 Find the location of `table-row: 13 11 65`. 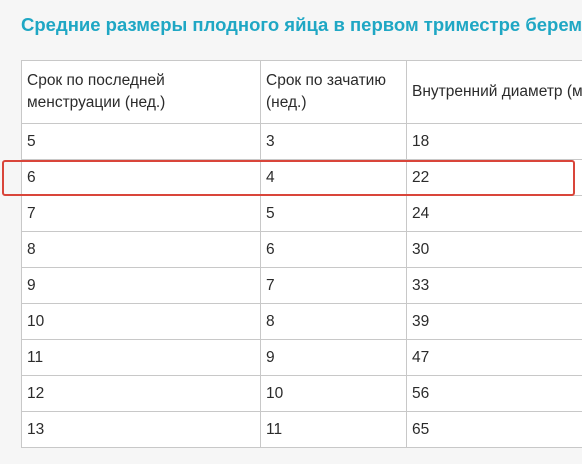

table-row: 13 11 65 is located at coordinates (301, 429).